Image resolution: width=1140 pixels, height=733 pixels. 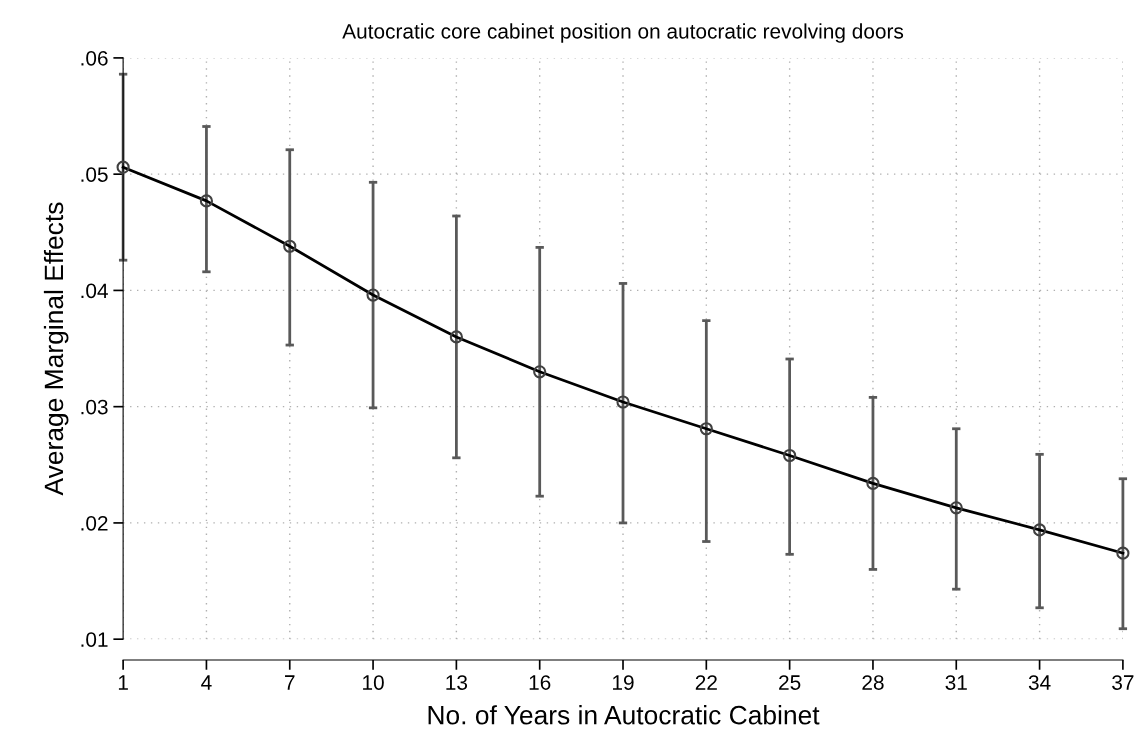 What do you see at coordinates (94, 291) in the screenshot?
I see `y-tick-label: .04` at bounding box center [94, 291].